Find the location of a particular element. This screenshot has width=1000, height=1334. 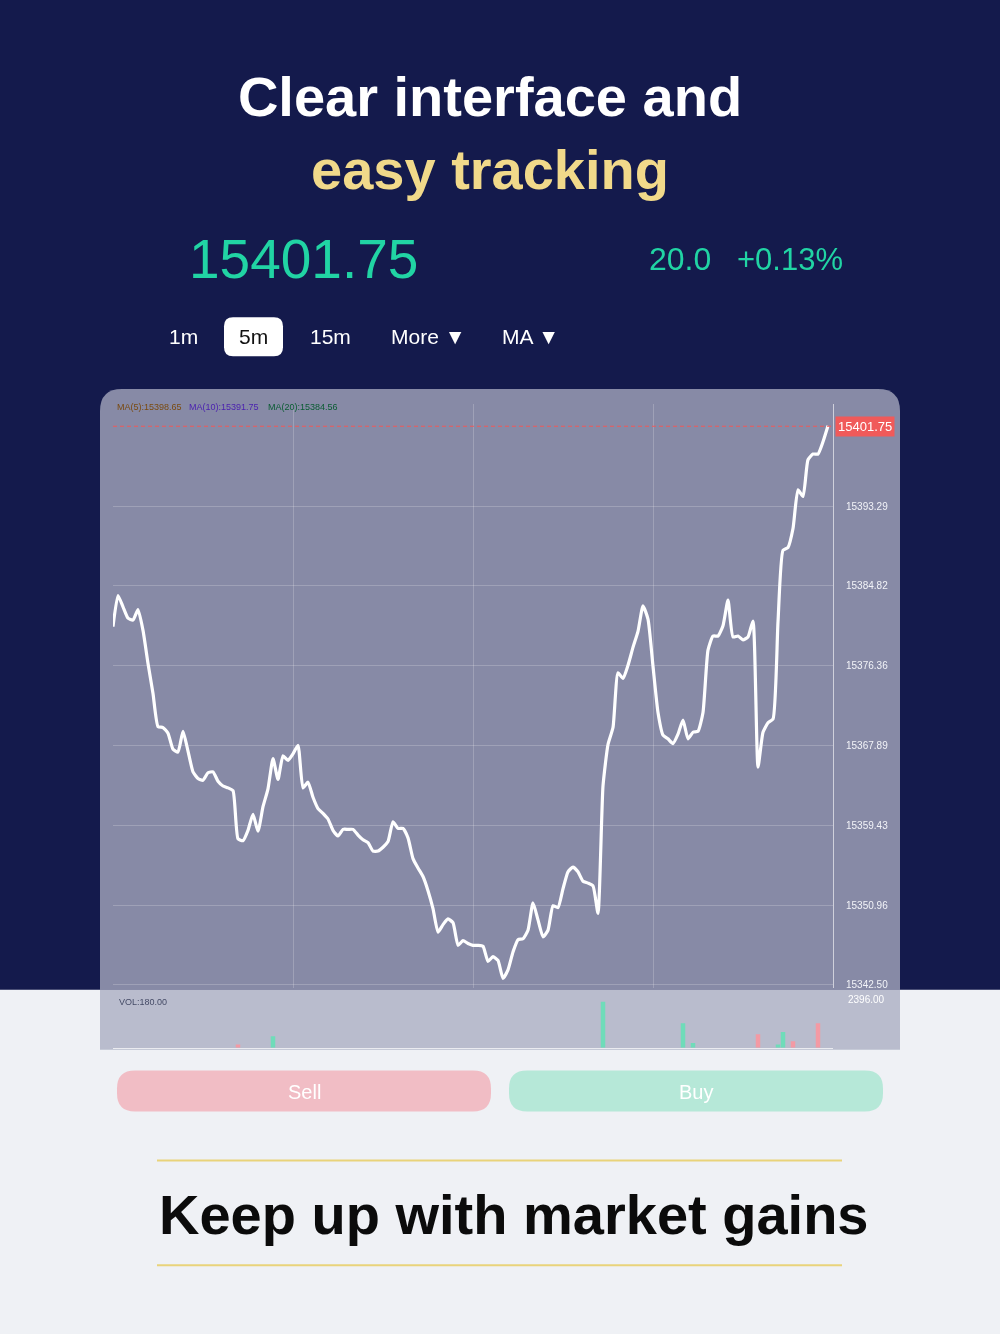

annotation: MA(5):15398.65 is located at coordinates (149, 407).